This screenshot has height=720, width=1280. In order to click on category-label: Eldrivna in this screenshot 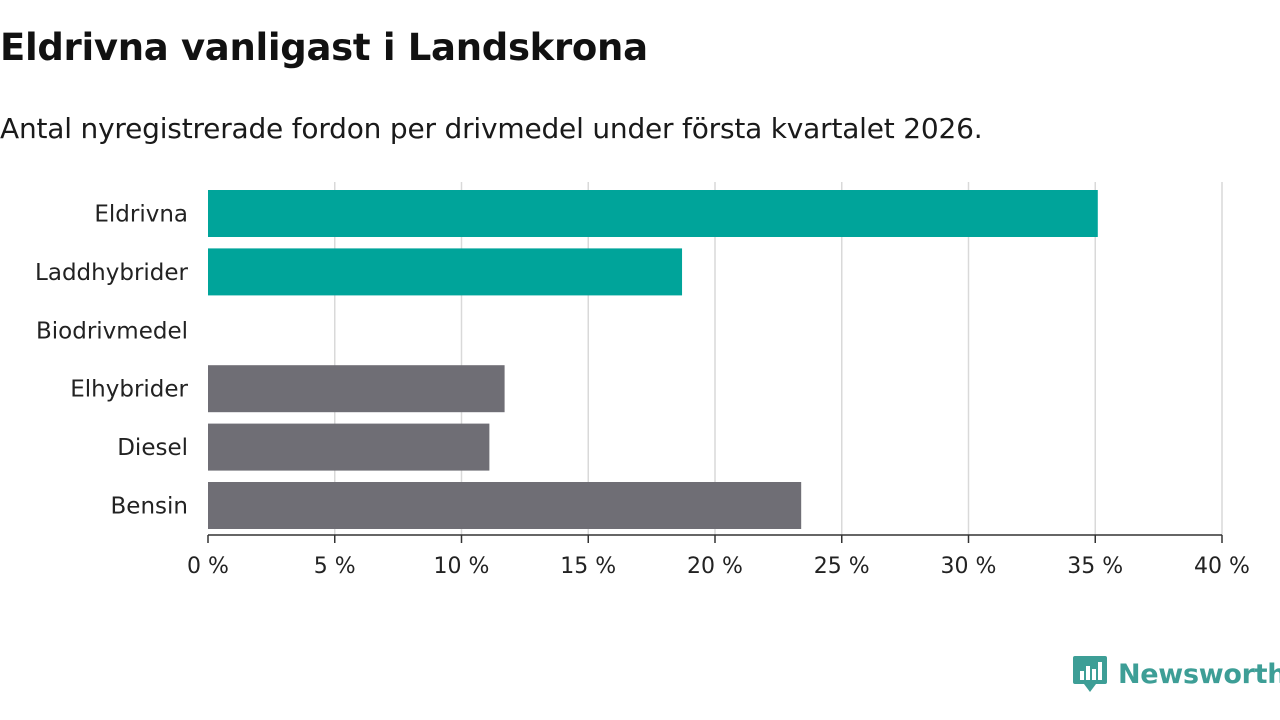, I will do `click(141, 215)`.